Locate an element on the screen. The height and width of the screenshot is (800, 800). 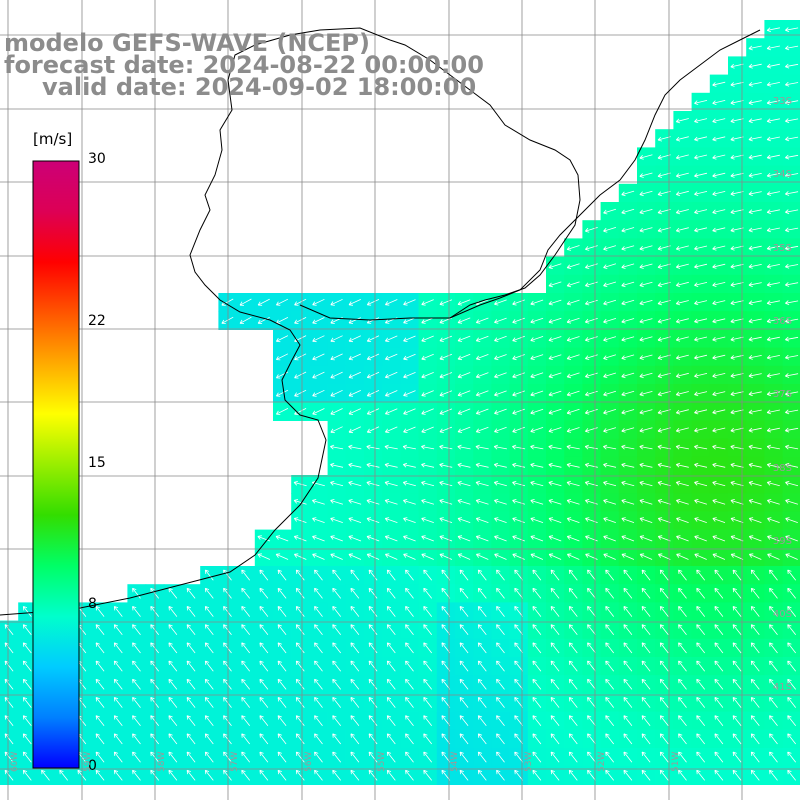
latitude-label: 33S is located at coordinates (782, 101).